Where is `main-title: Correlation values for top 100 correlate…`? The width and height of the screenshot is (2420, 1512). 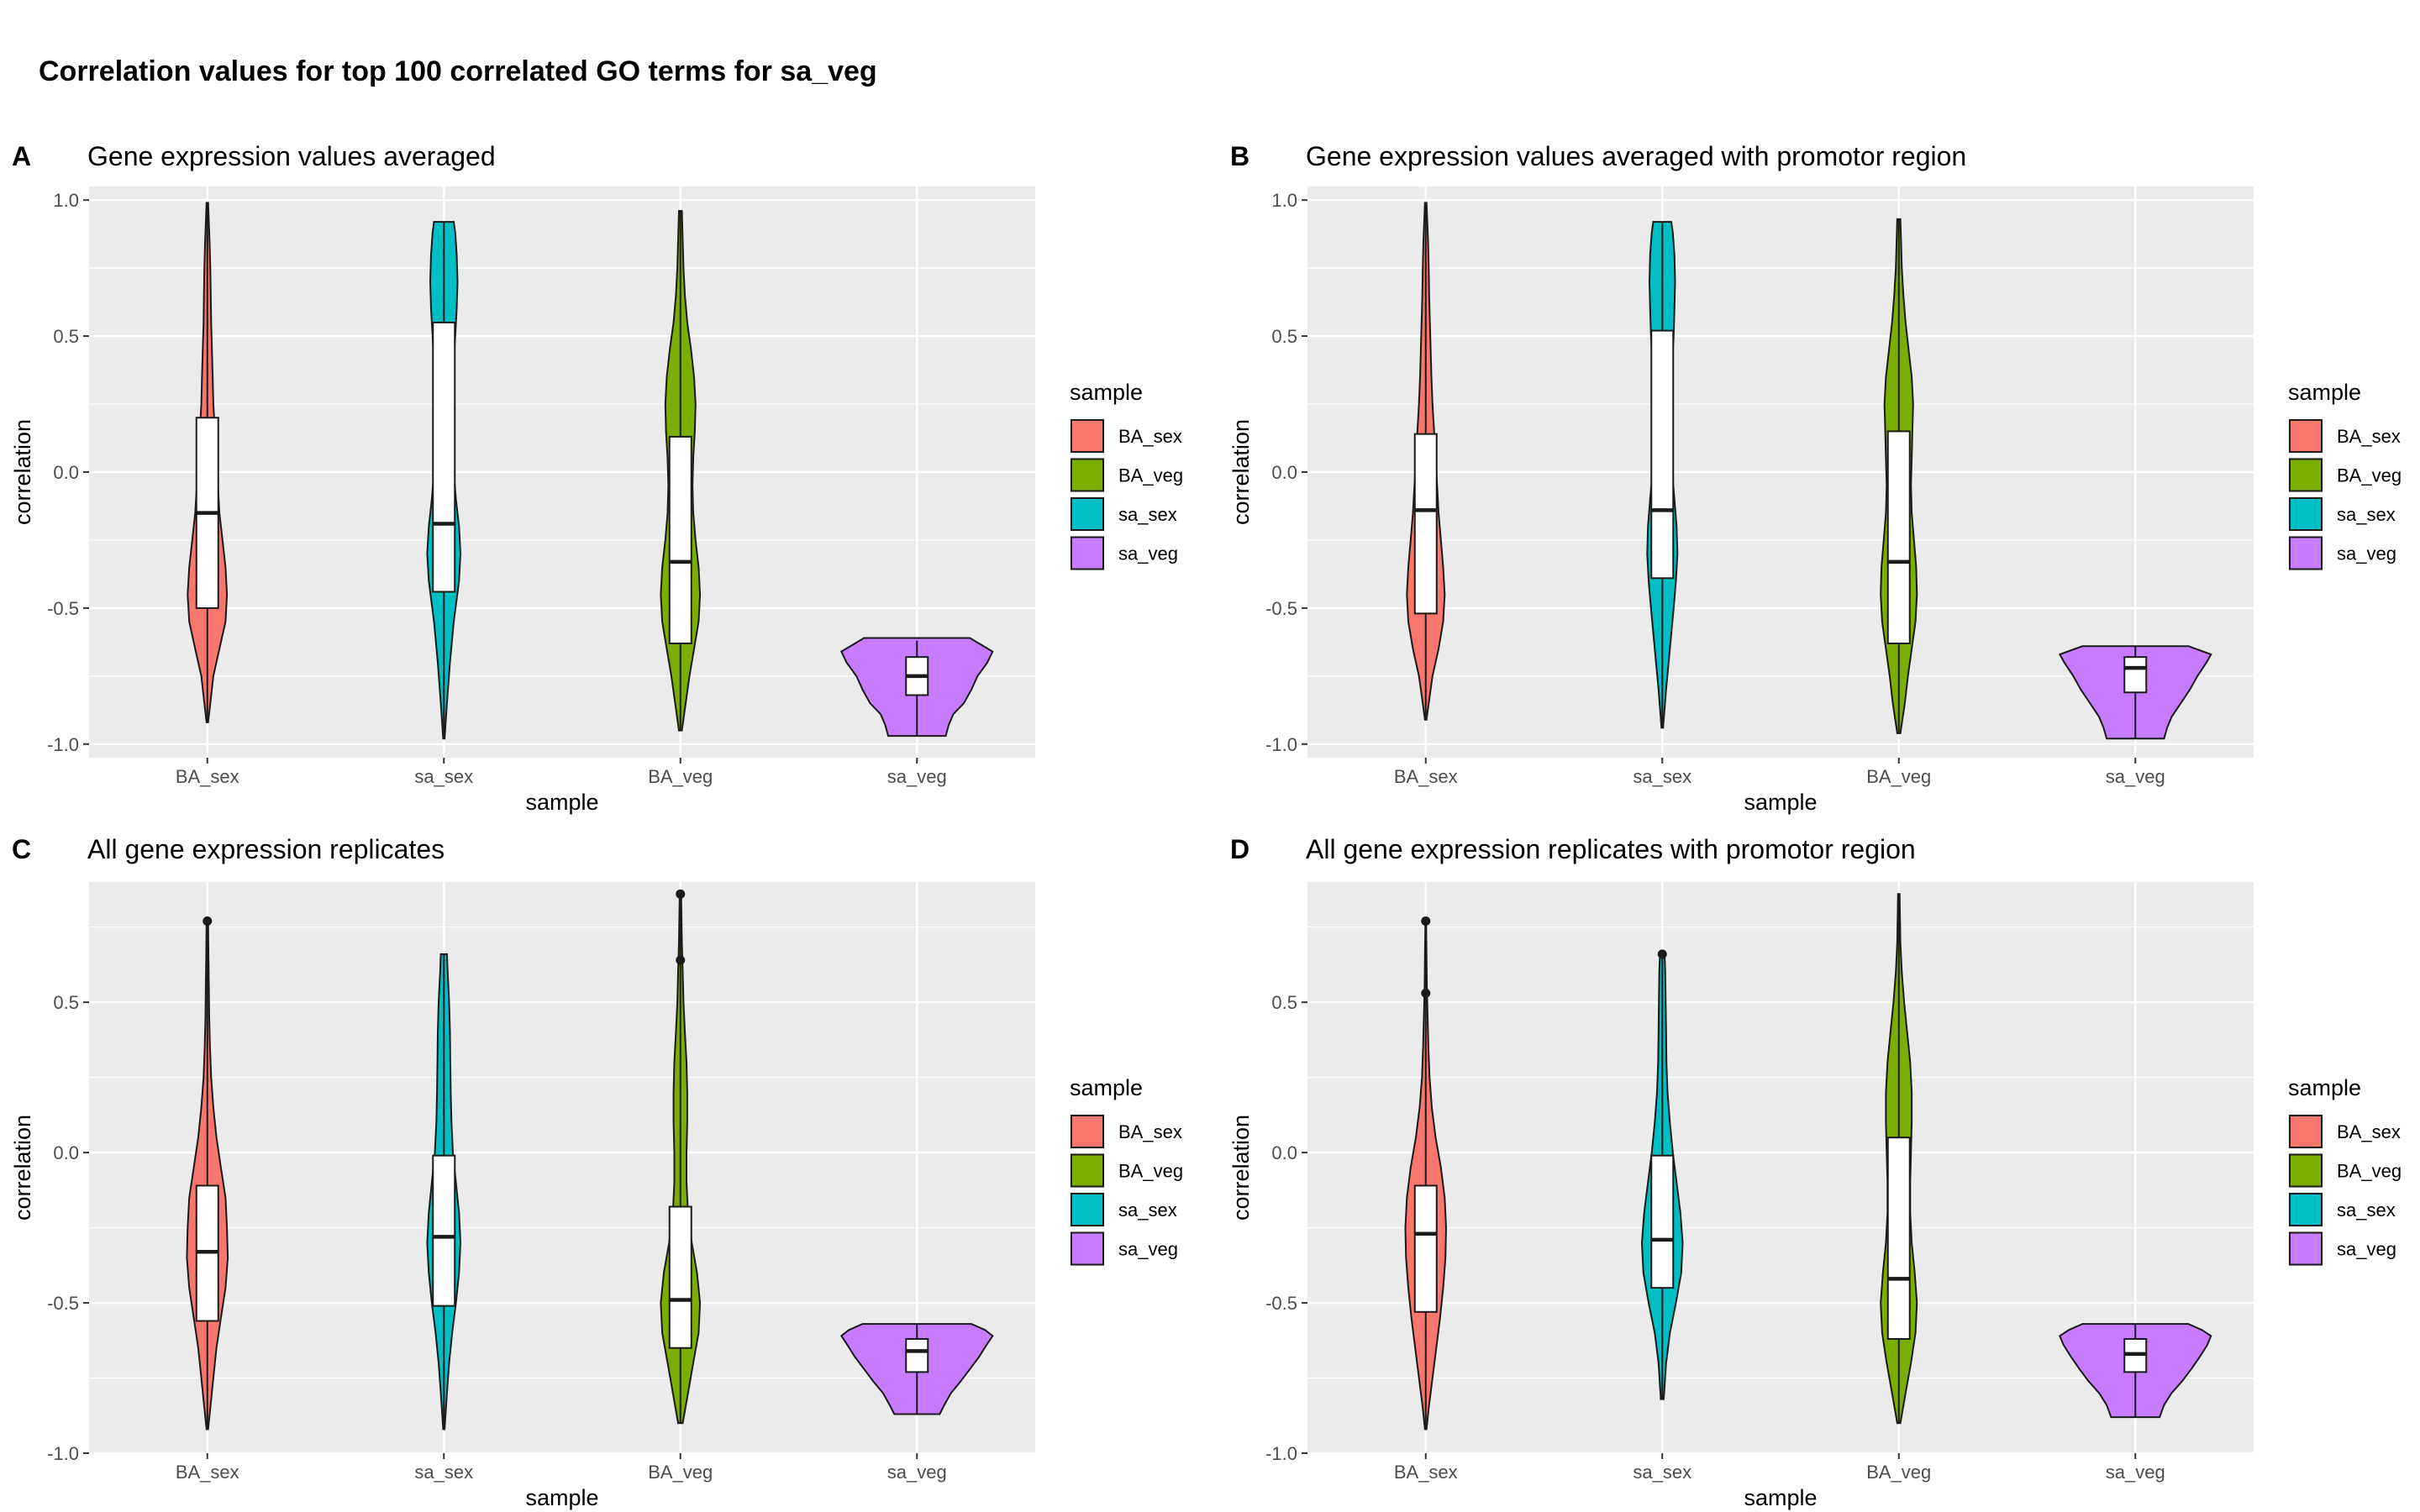 main-title: Correlation values for top 100 correlate… is located at coordinates (458, 71).